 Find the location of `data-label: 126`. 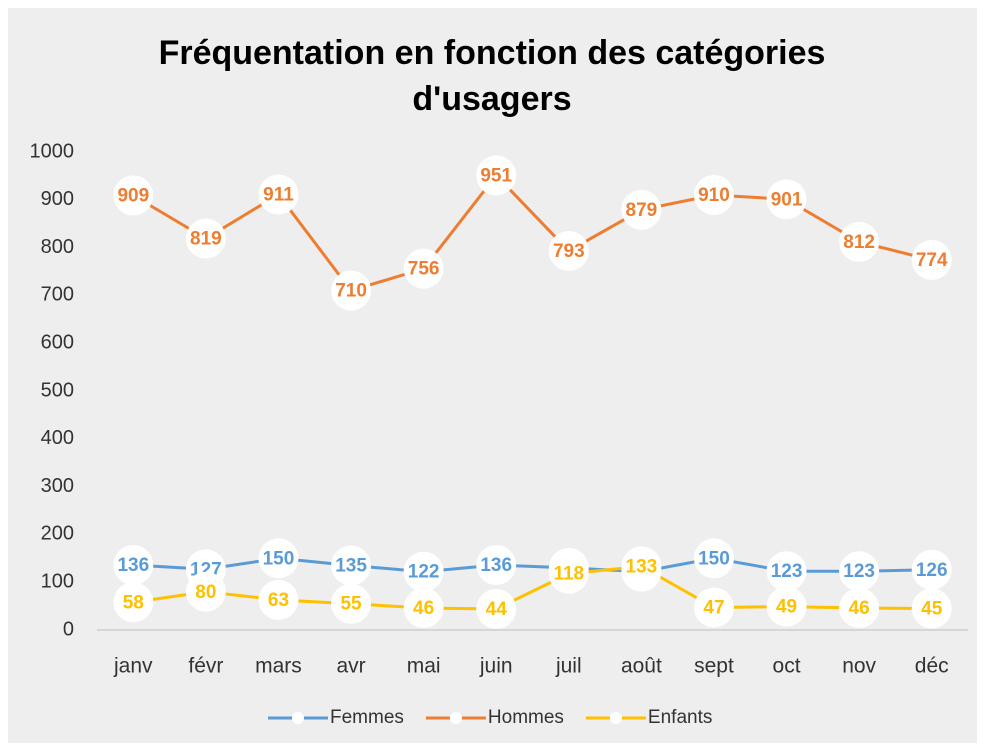

data-label: 126 is located at coordinates (932, 570).